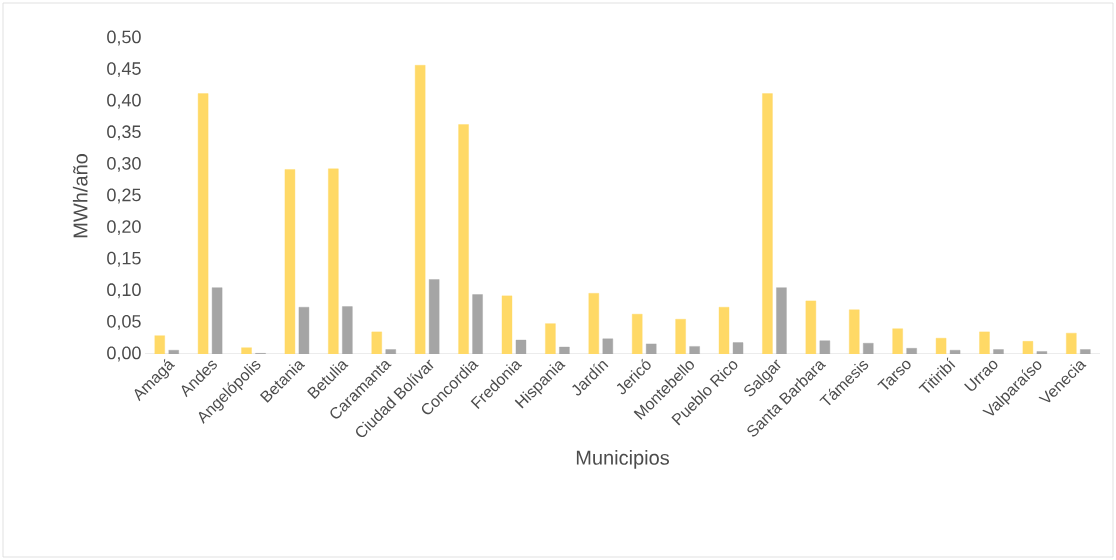  What do you see at coordinates (124, 101) in the screenshot?
I see `y-tick-label: 0,40` at bounding box center [124, 101].